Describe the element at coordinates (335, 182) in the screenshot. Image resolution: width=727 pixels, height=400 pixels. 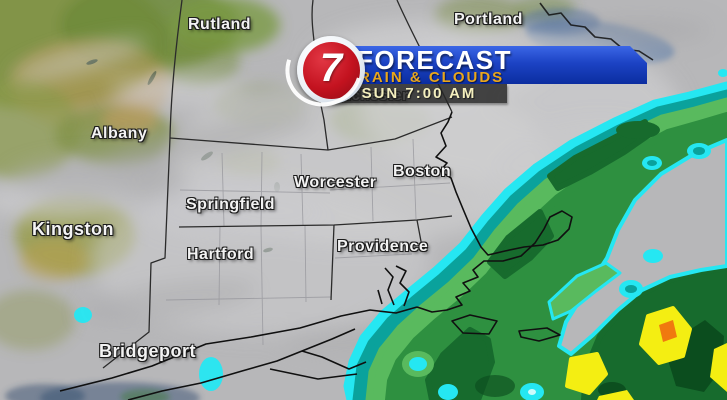
I see `map-label-worcester: Worcester` at that location.